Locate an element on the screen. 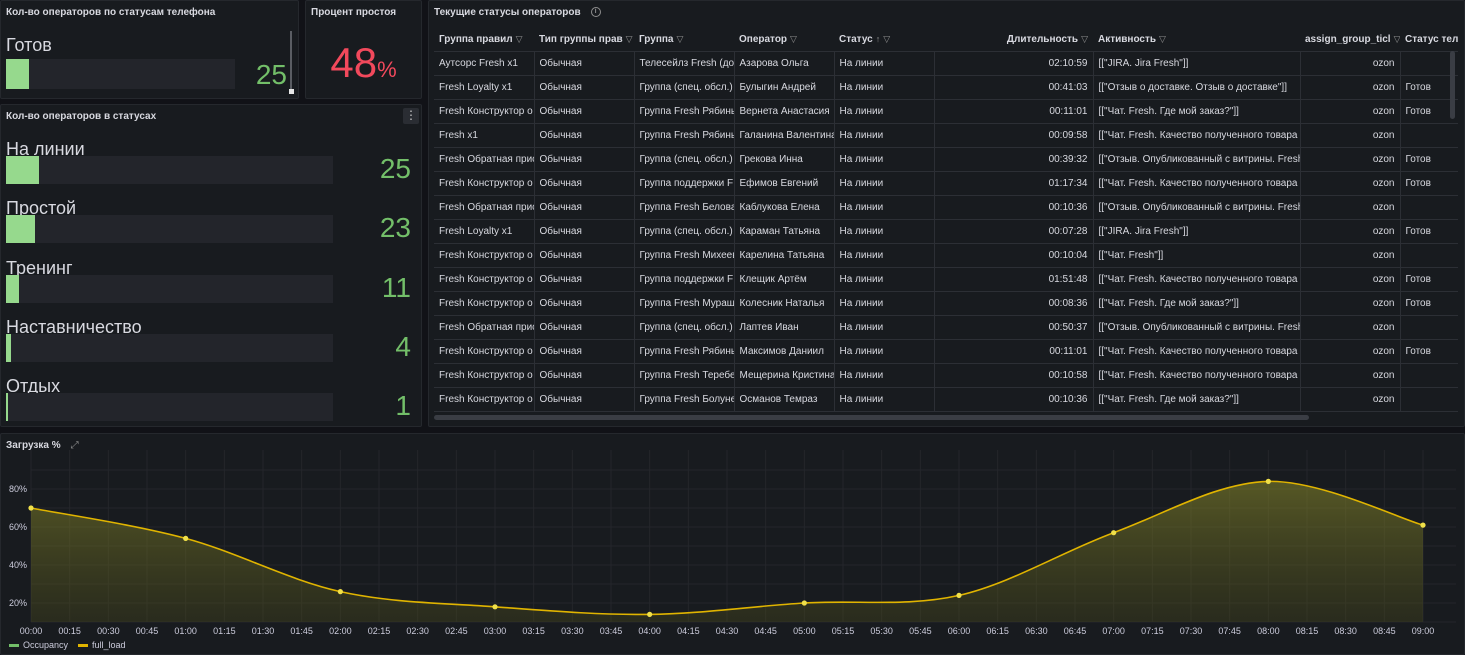 Image resolution: width=1465 pixels, height=655 pixels. horizontal-scrollbar is located at coordinates (871, 417).